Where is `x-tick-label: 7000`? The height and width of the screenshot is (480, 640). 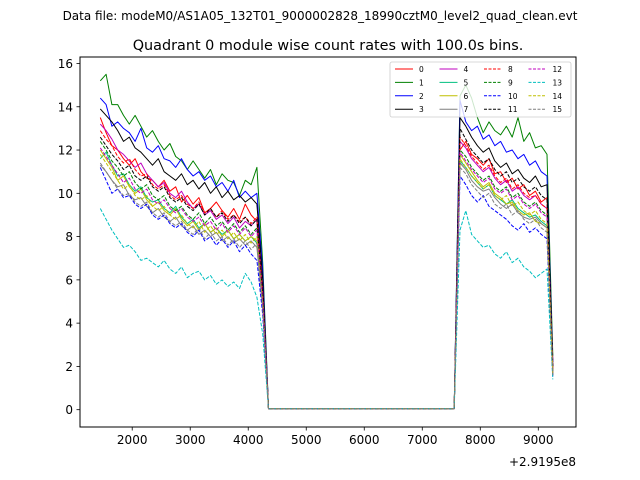 x-tick-label: 7000 is located at coordinates (422, 440).